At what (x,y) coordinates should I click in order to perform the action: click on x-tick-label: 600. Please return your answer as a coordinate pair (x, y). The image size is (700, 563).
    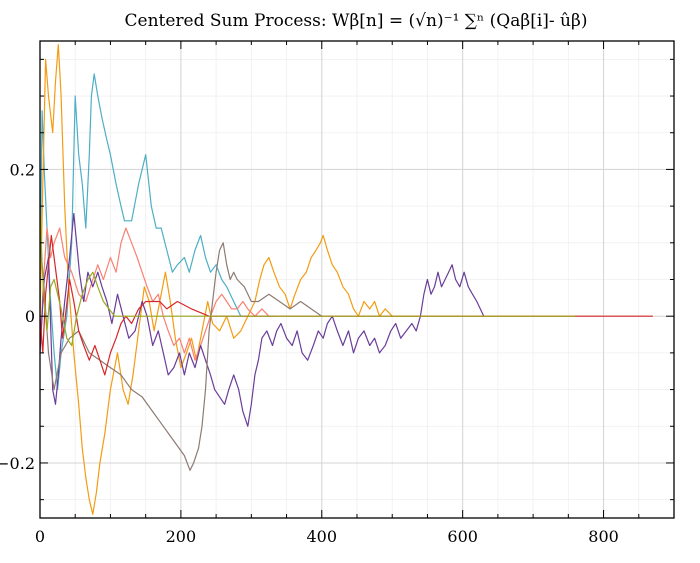
    Looking at the image, I should click on (462, 536).